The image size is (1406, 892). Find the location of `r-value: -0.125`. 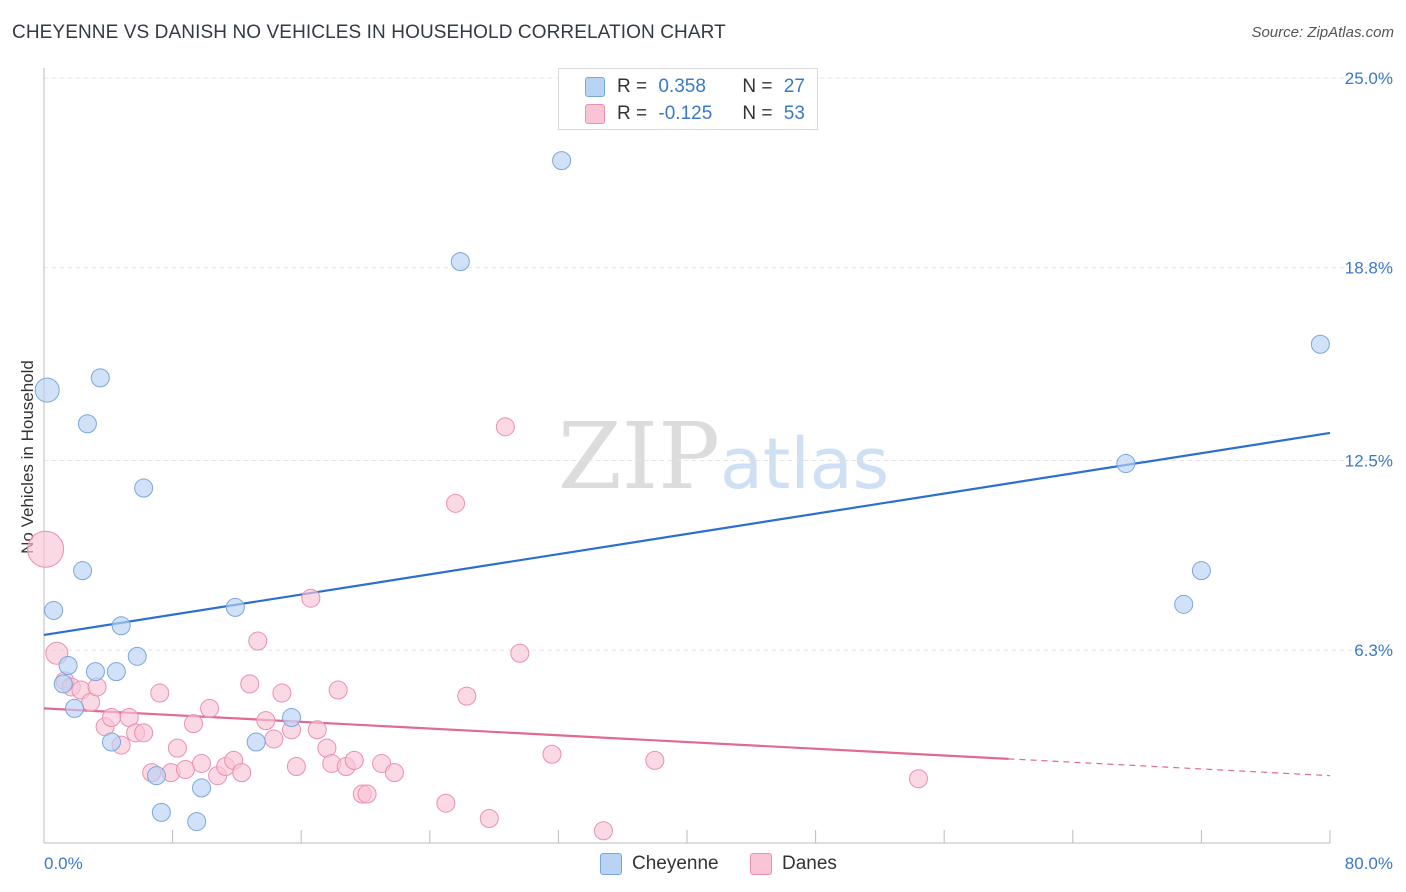

r-value: -0.125 is located at coordinates (685, 113).